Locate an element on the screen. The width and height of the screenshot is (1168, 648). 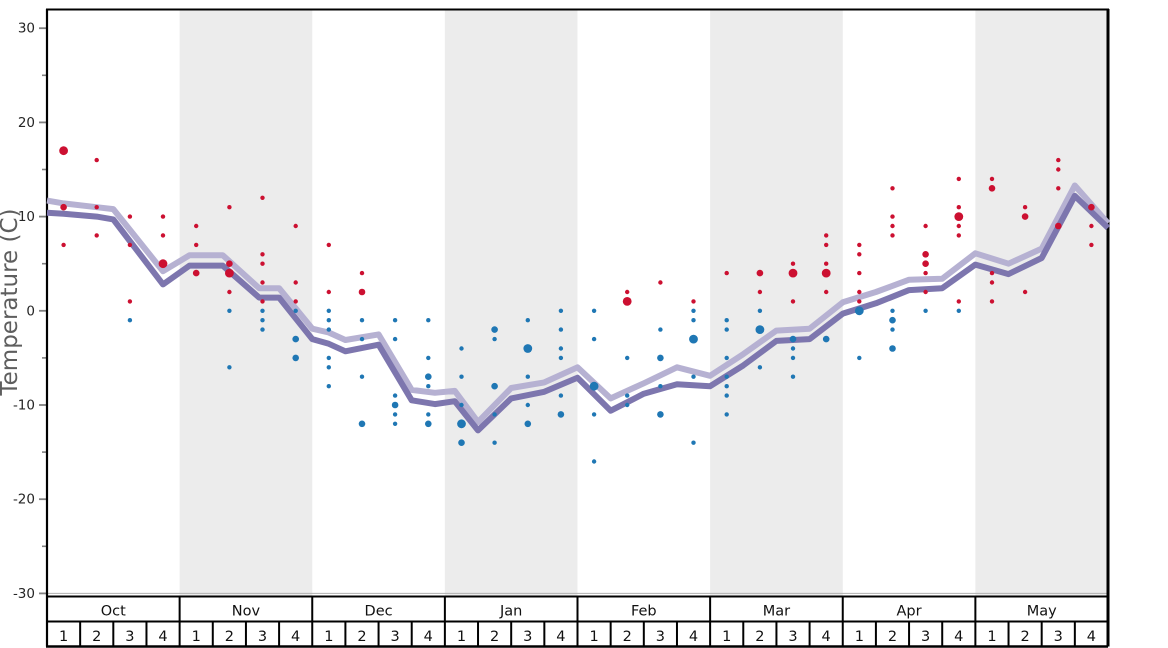
shaded-band-jan is located at coordinates (511, 303).